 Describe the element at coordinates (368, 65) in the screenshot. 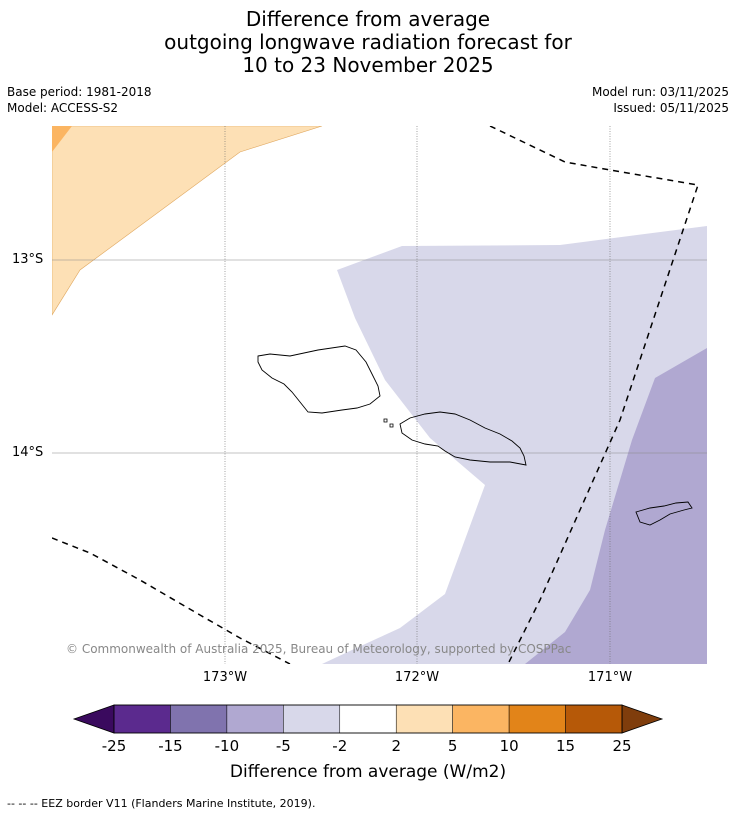

I see `title-line-3: 10 to 23 November 2025` at that location.